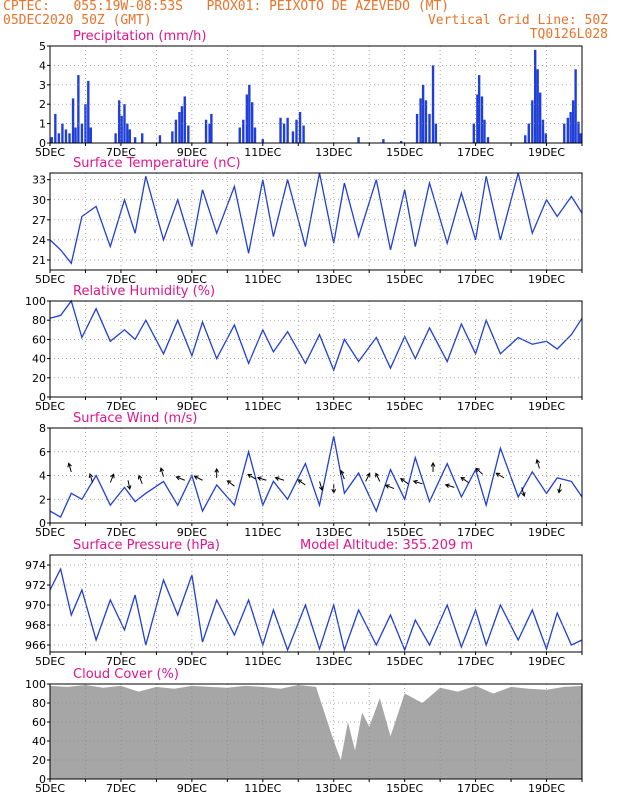 The width and height of the screenshot is (618, 800). Describe the element at coordinates (157, 163) in the screenshot. I see `panel-title: Surface Temperature (nC)` at that location.